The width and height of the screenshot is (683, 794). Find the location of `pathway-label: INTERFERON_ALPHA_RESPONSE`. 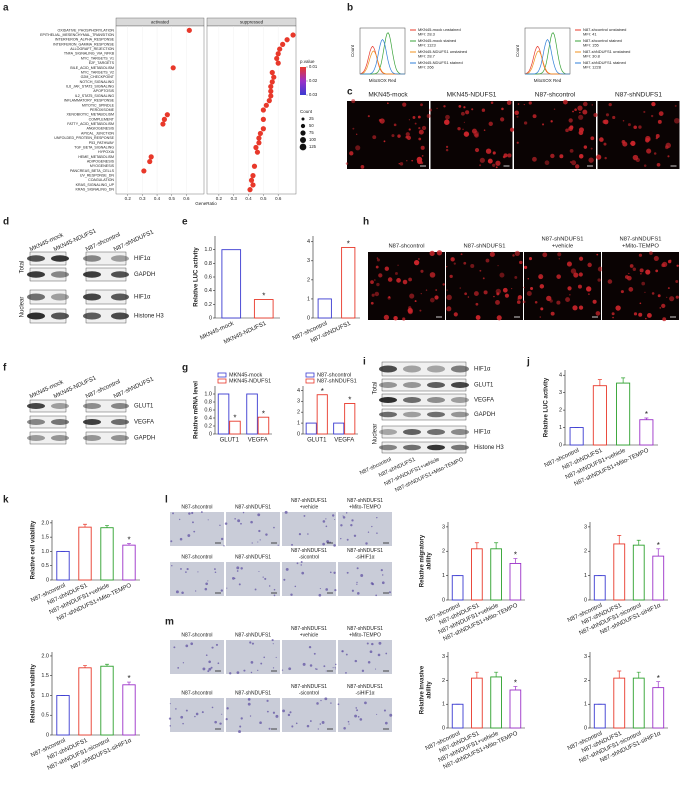

pathway-label: INTERFERON_ALPHA_RESPONSE is located at coordinates (85, 40).